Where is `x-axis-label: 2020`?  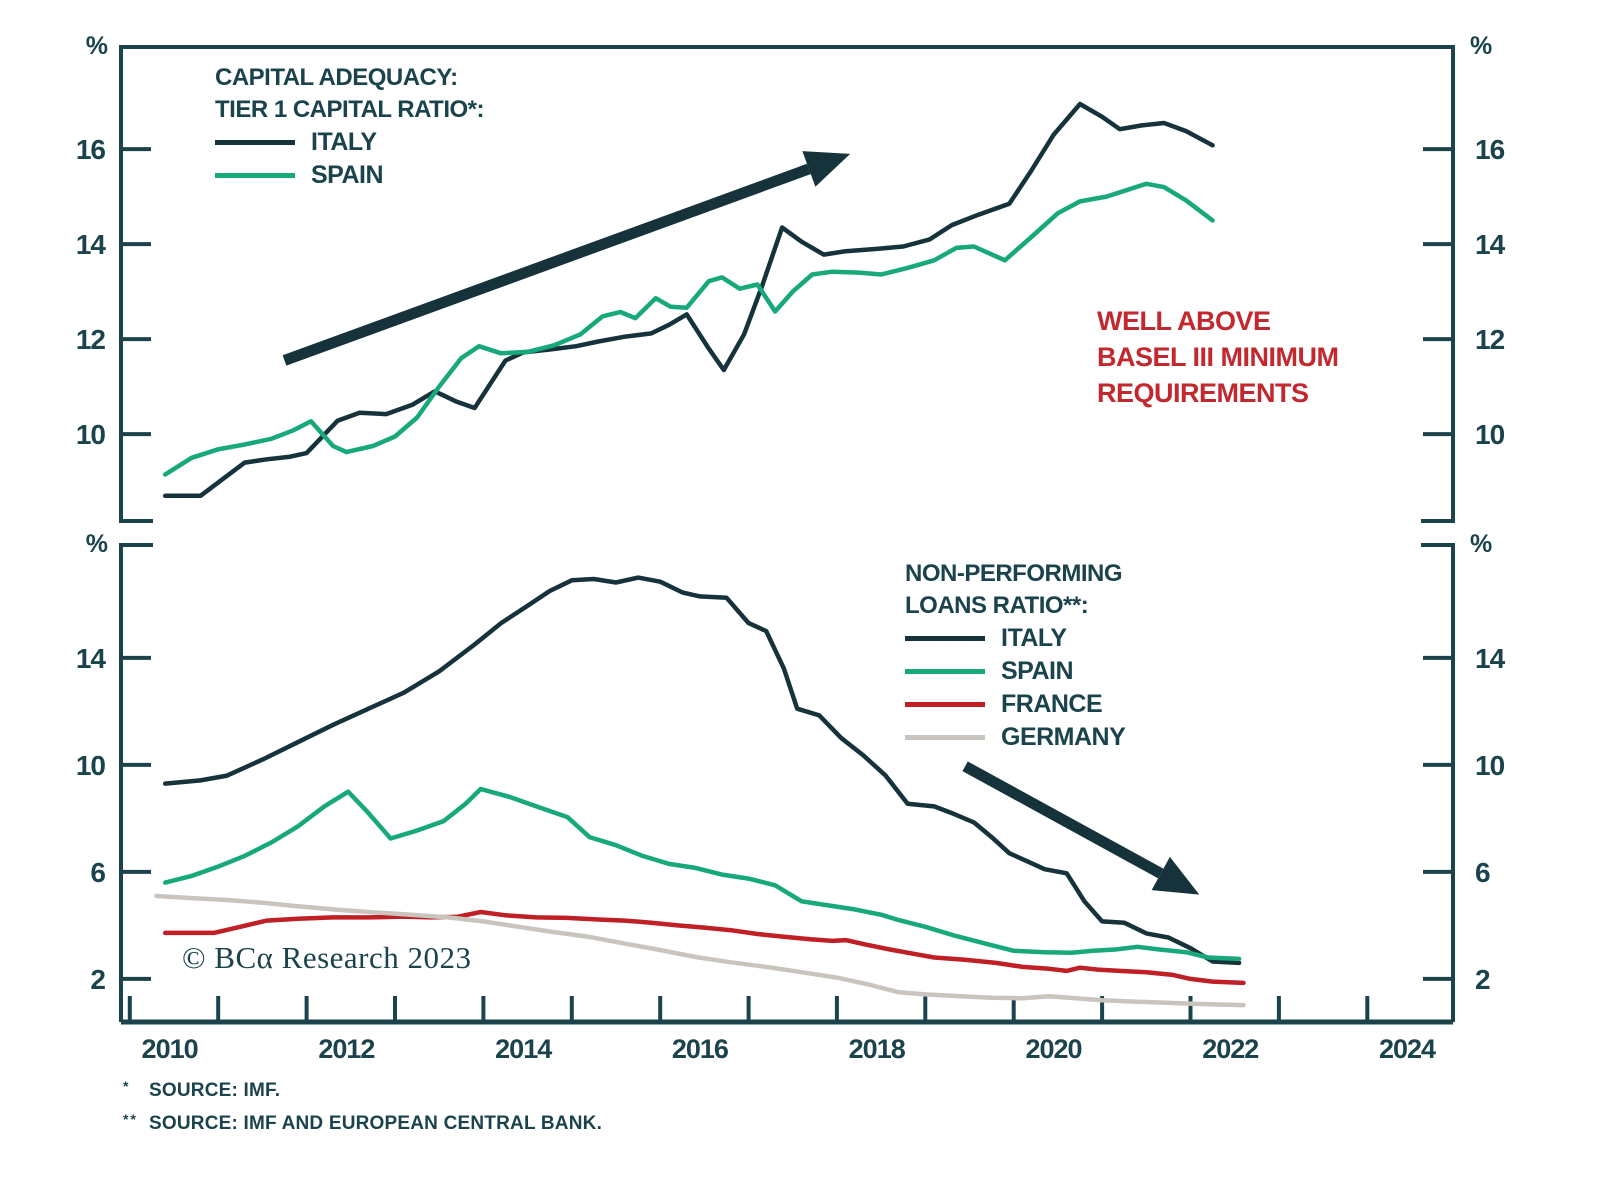
x-axis-label: 2020 is located at coordinates (1053, 1049).